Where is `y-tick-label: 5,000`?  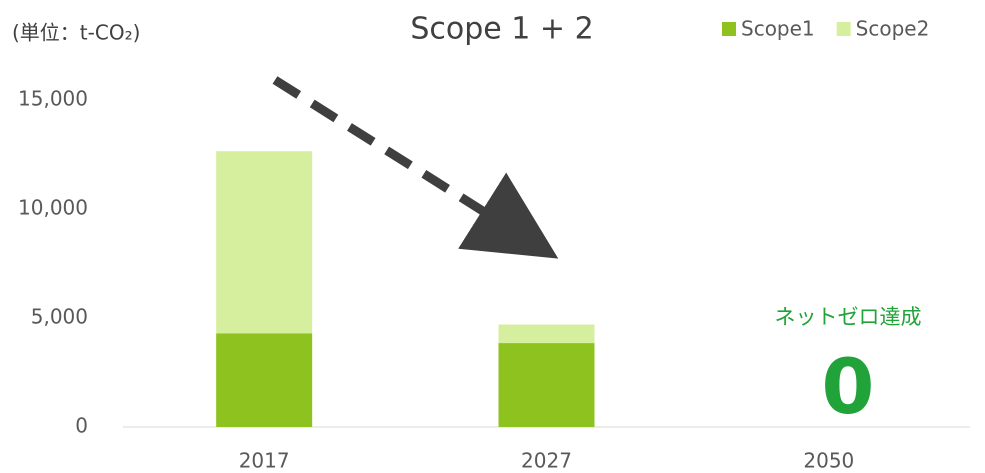 y-tick-label: 5,000 is located at coordinates (59, 317).